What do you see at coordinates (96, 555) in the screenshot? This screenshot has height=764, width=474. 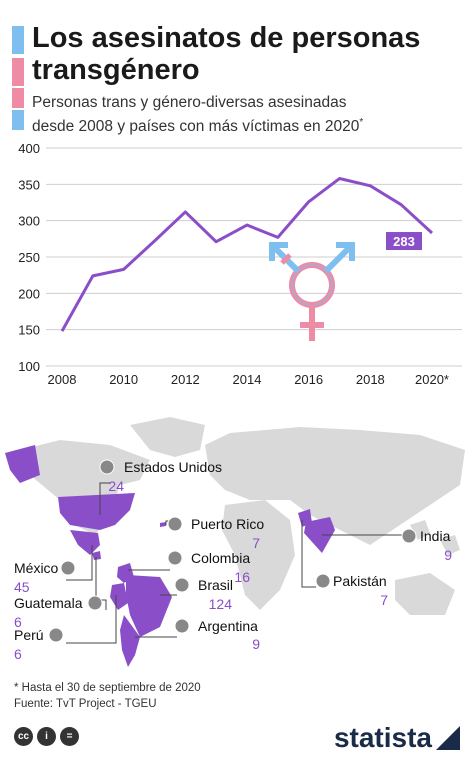 I see `region-guatemala` at bounding box center [96, 555].